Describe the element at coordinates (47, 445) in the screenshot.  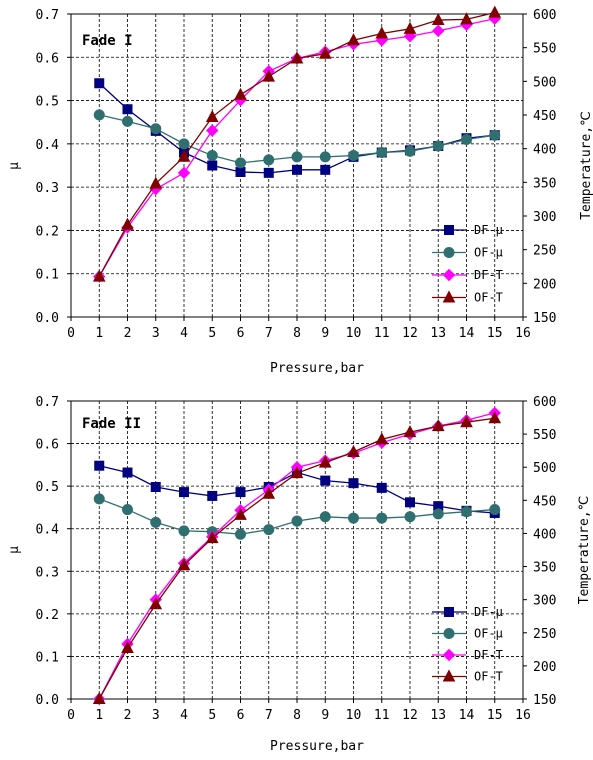
I see `y-left-tick-label: 0.6` at that location.